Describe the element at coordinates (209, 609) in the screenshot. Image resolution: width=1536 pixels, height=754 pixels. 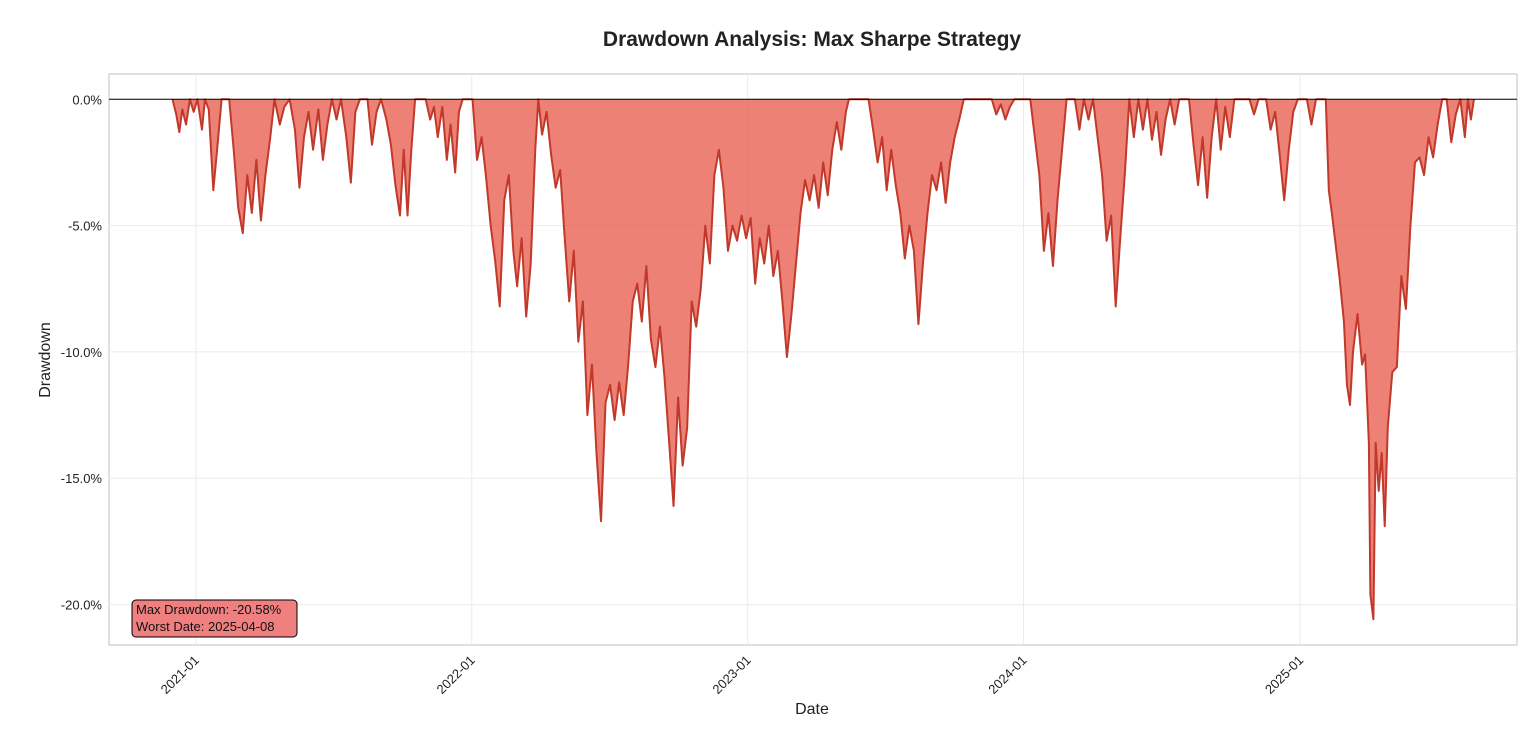
I see `annotation-max-drawdown: Max Drawdown: -20.58%` at that location.